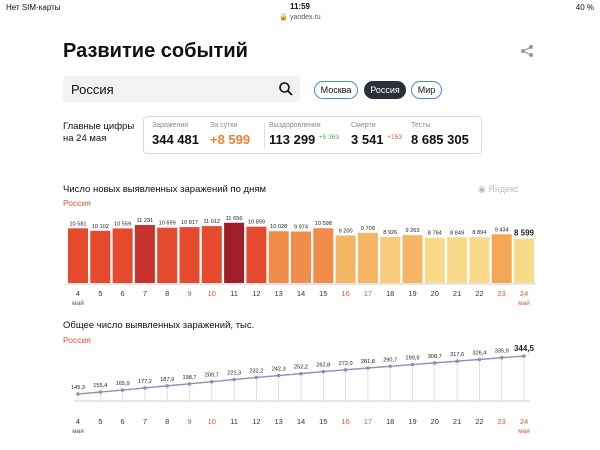 This screenshot has height=450, width=600. I want to click on stat-label: Выздоровления, so click(295, 125).